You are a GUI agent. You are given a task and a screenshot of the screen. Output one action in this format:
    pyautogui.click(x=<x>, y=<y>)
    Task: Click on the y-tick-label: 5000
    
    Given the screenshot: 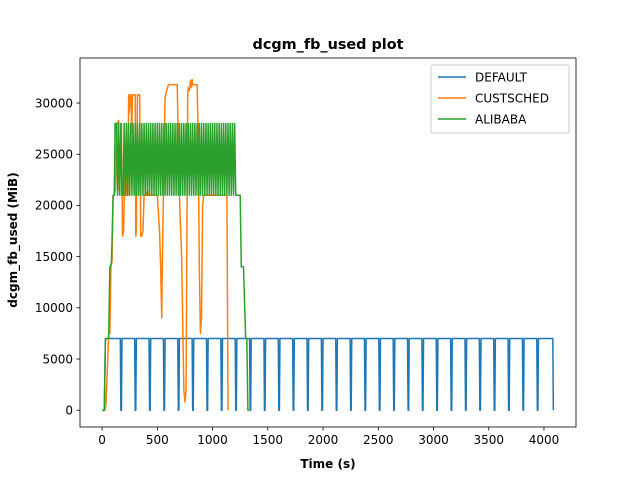 What is the action you would take?
    pyautogui.click(x=57, y=359)
    